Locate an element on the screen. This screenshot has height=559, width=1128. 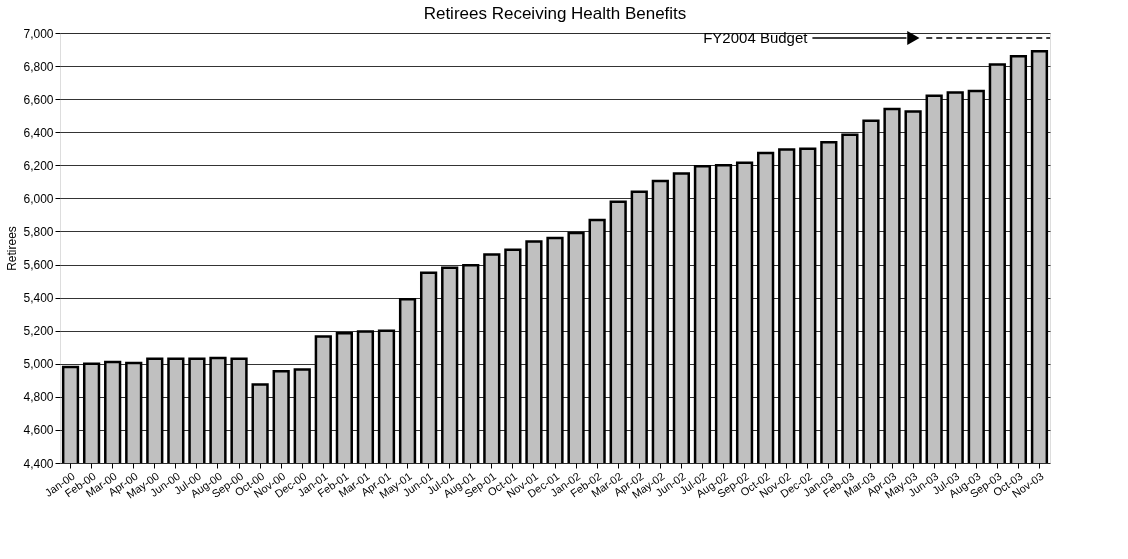
y-tick-label: 5,400 is located at coordinates (38, 298).